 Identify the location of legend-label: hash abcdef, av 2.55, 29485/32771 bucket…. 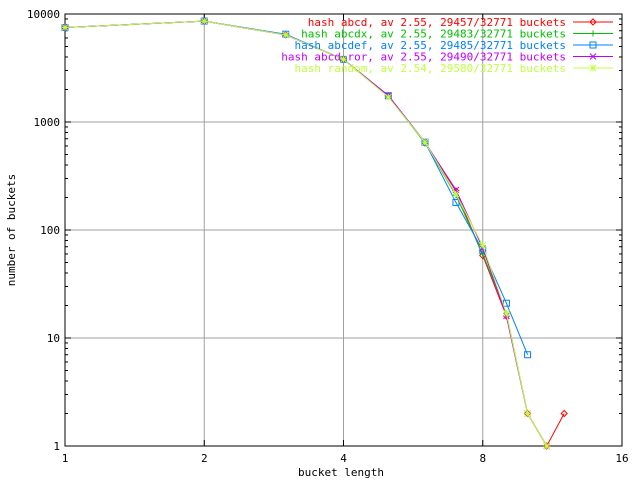
(430, 45).